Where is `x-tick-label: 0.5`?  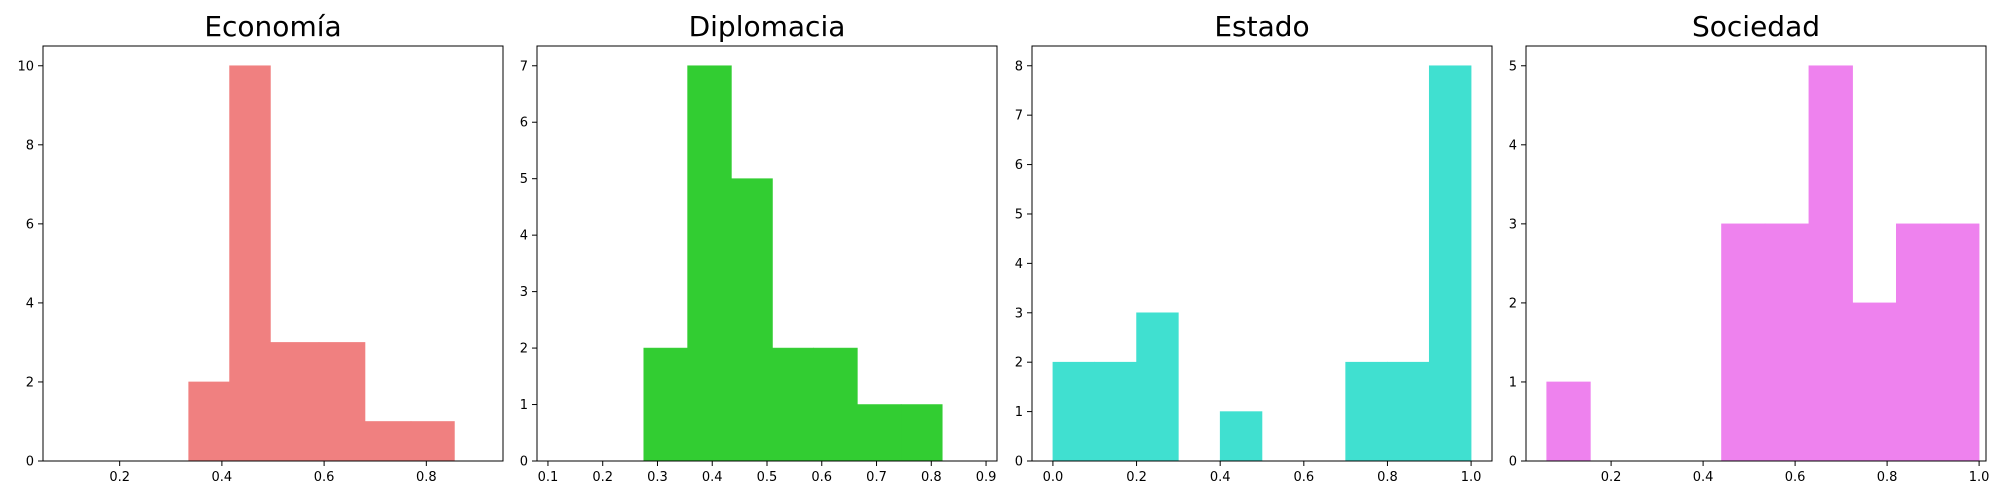 x-tick-label: 0.5 is located at coordinates (767, 477).